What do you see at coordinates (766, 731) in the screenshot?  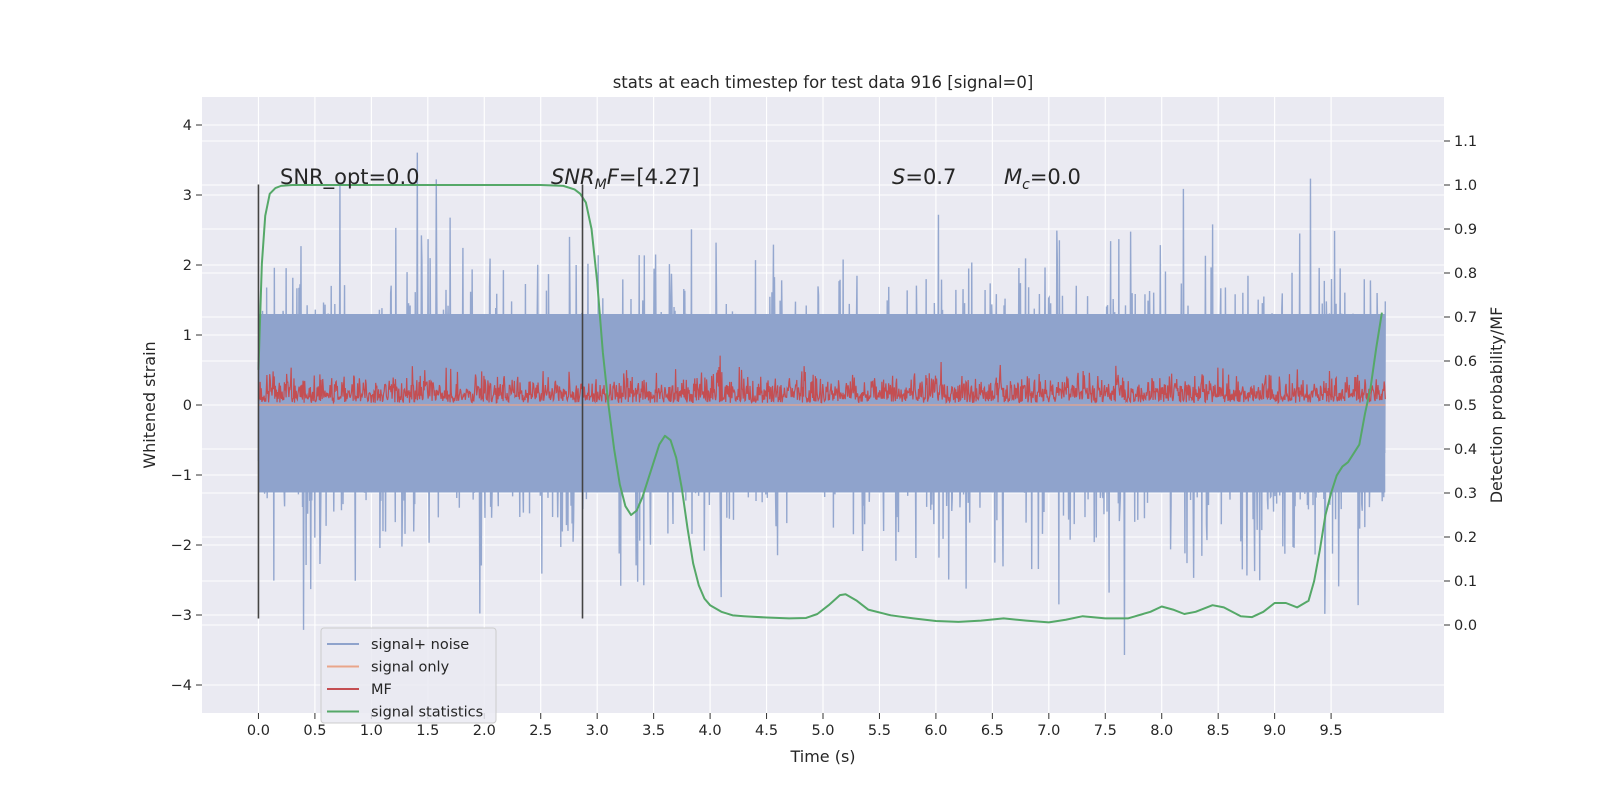 I see `x-tick-label: 4.5` at bounding box center [766, 731].